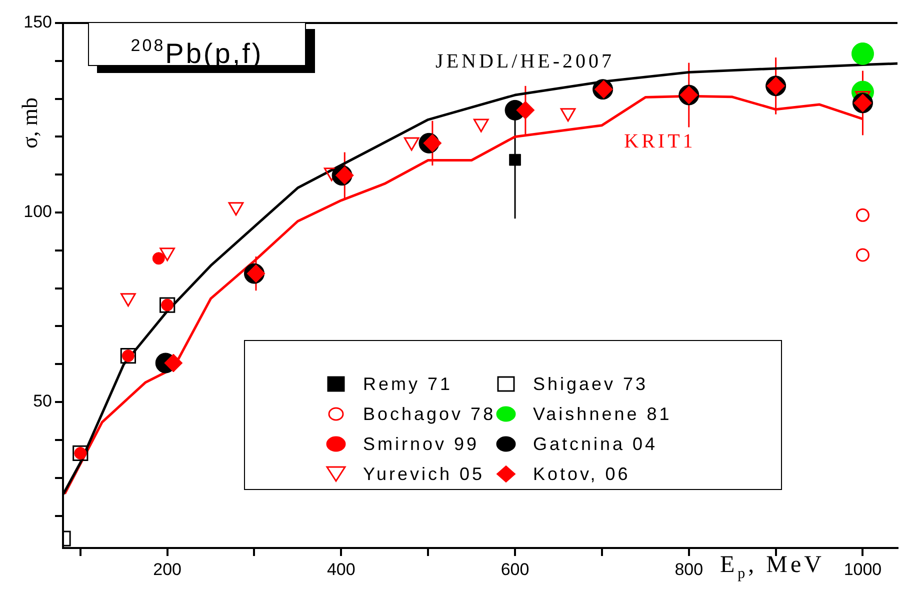 The width and height of the screenshot is (909, 592). I want to click on x-tick-label: 600, so click(515, 569).